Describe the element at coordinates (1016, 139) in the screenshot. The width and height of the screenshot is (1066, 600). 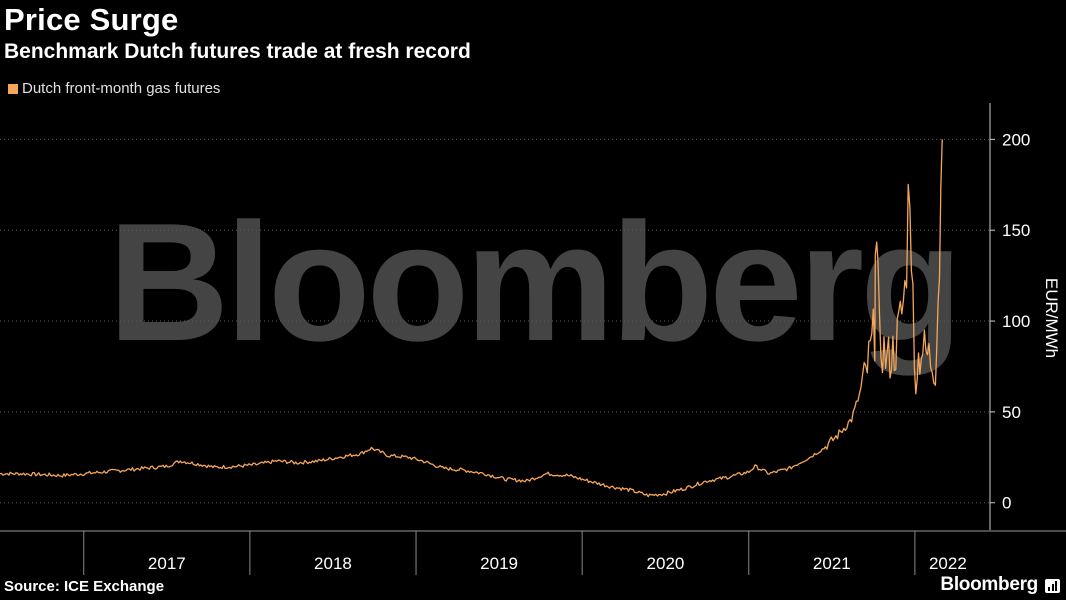
I see `y-tick-label: 200` at that location.